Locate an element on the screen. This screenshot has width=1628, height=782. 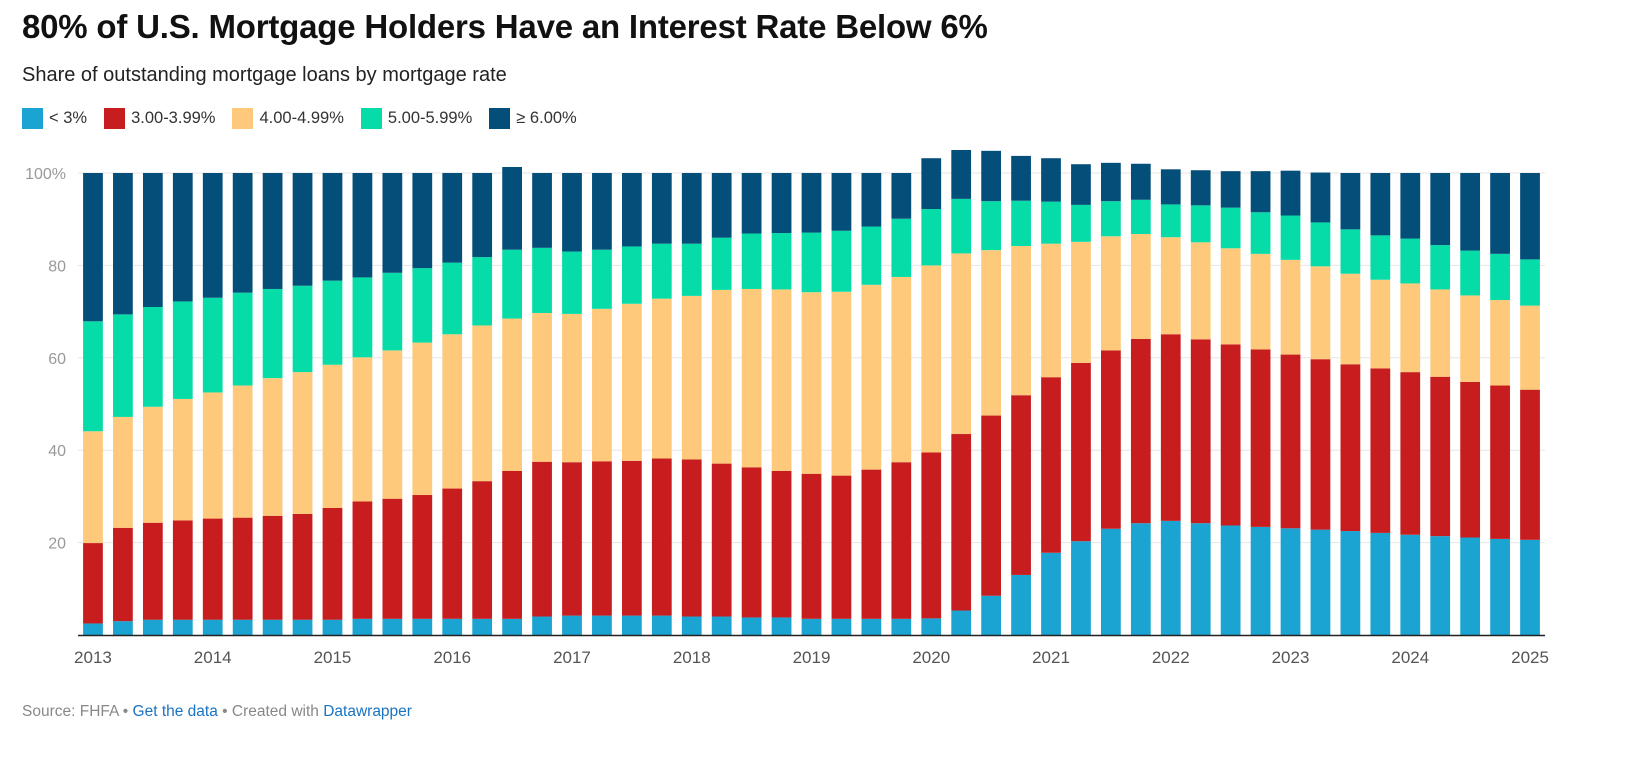
x-tick-label: 2014 is located at coordinates (213, 657).